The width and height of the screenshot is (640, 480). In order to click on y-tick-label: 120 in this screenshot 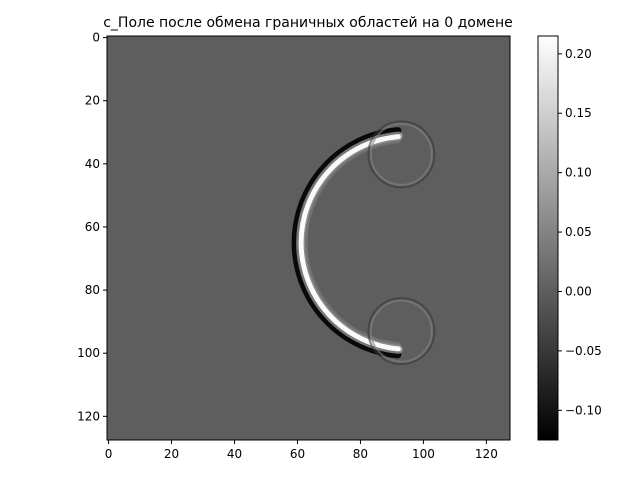, I will do `click(88, 416)`.